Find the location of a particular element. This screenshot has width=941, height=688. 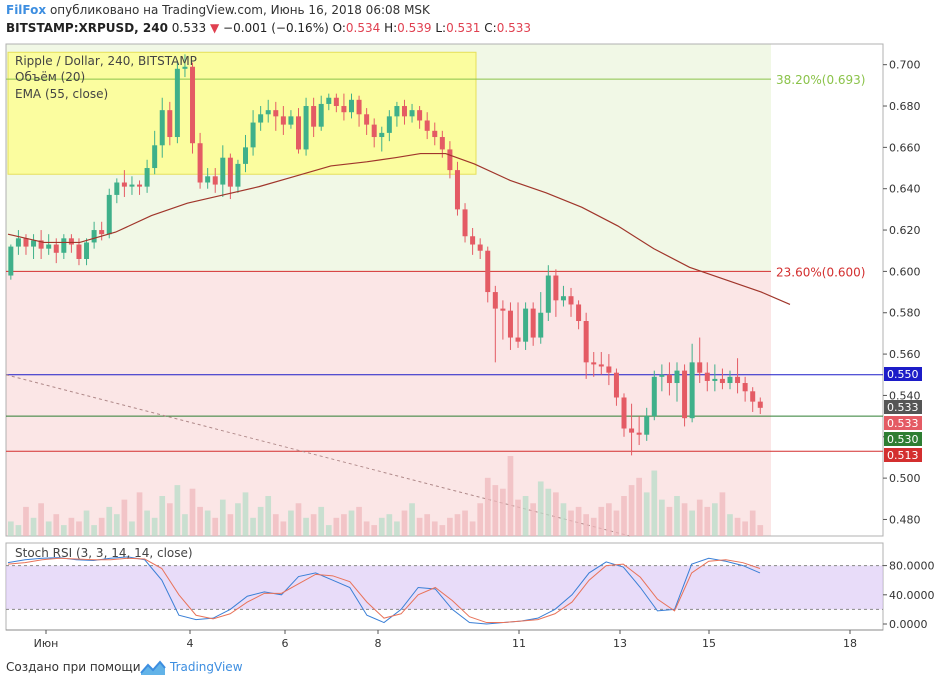

ema-legend: EMA (55, close) is located at coordinates (62, 94).